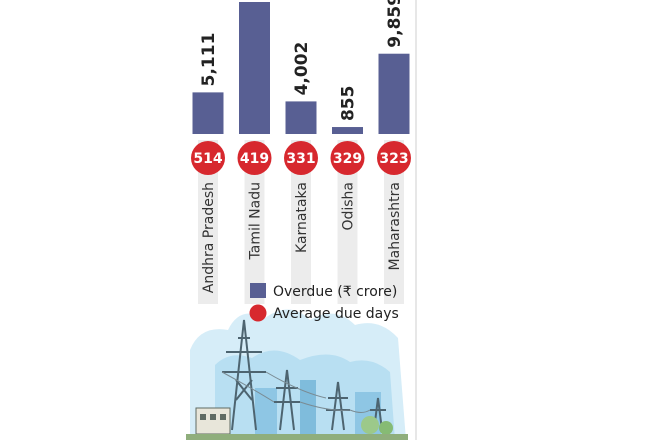 Image resolution: width=660 pixels, height=440 pixels. Describe the element at coordinates (394, 93) in the screenshot. I see `bar-maharashtra` at that location.